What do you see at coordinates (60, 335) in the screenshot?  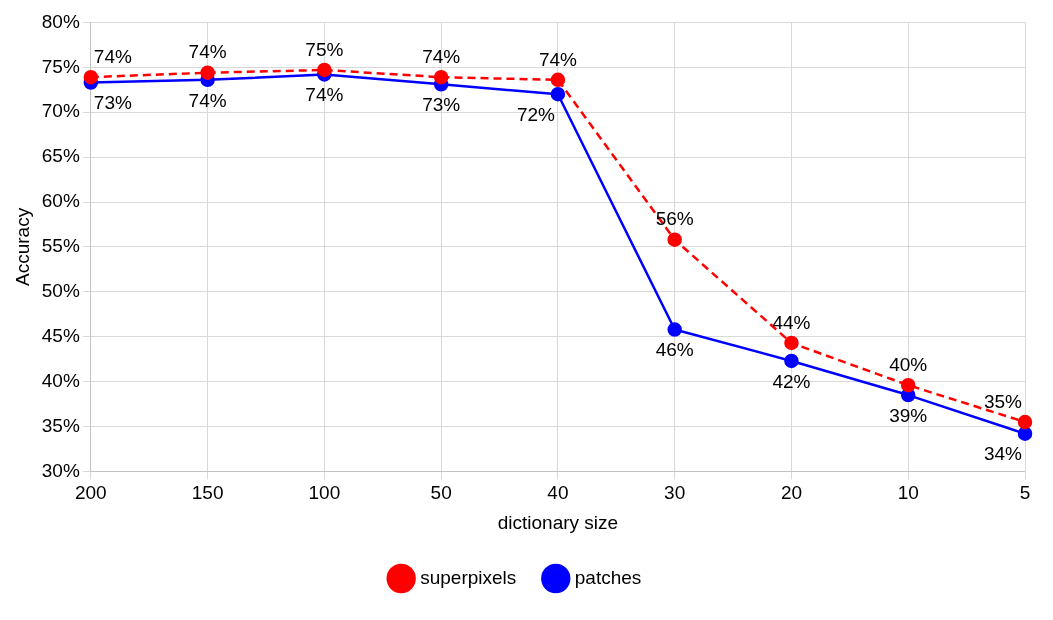 I see `y-tick-label: 45%` at bounding box center [60, 335].